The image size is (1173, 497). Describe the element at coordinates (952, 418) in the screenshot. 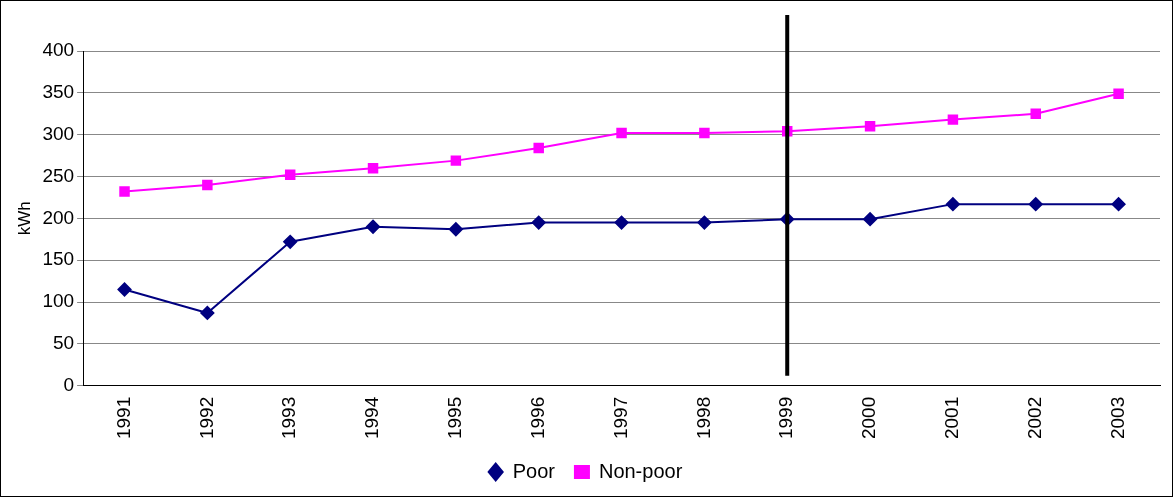

I see `x-tick-label: 2001` at that location.